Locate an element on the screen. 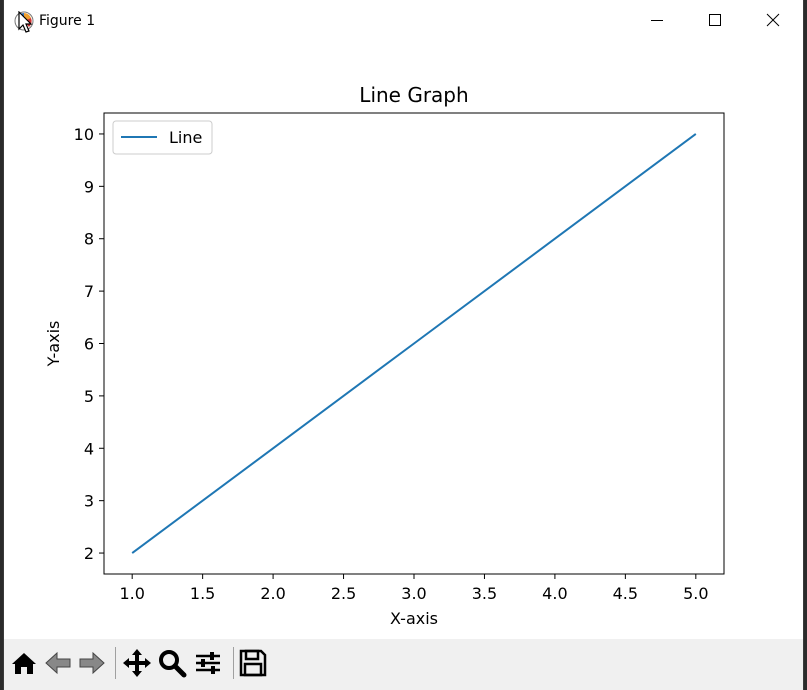 Image resolution: width=807 pixels, height=690 pixels. legend: Line is located at coordinates (162, 137).